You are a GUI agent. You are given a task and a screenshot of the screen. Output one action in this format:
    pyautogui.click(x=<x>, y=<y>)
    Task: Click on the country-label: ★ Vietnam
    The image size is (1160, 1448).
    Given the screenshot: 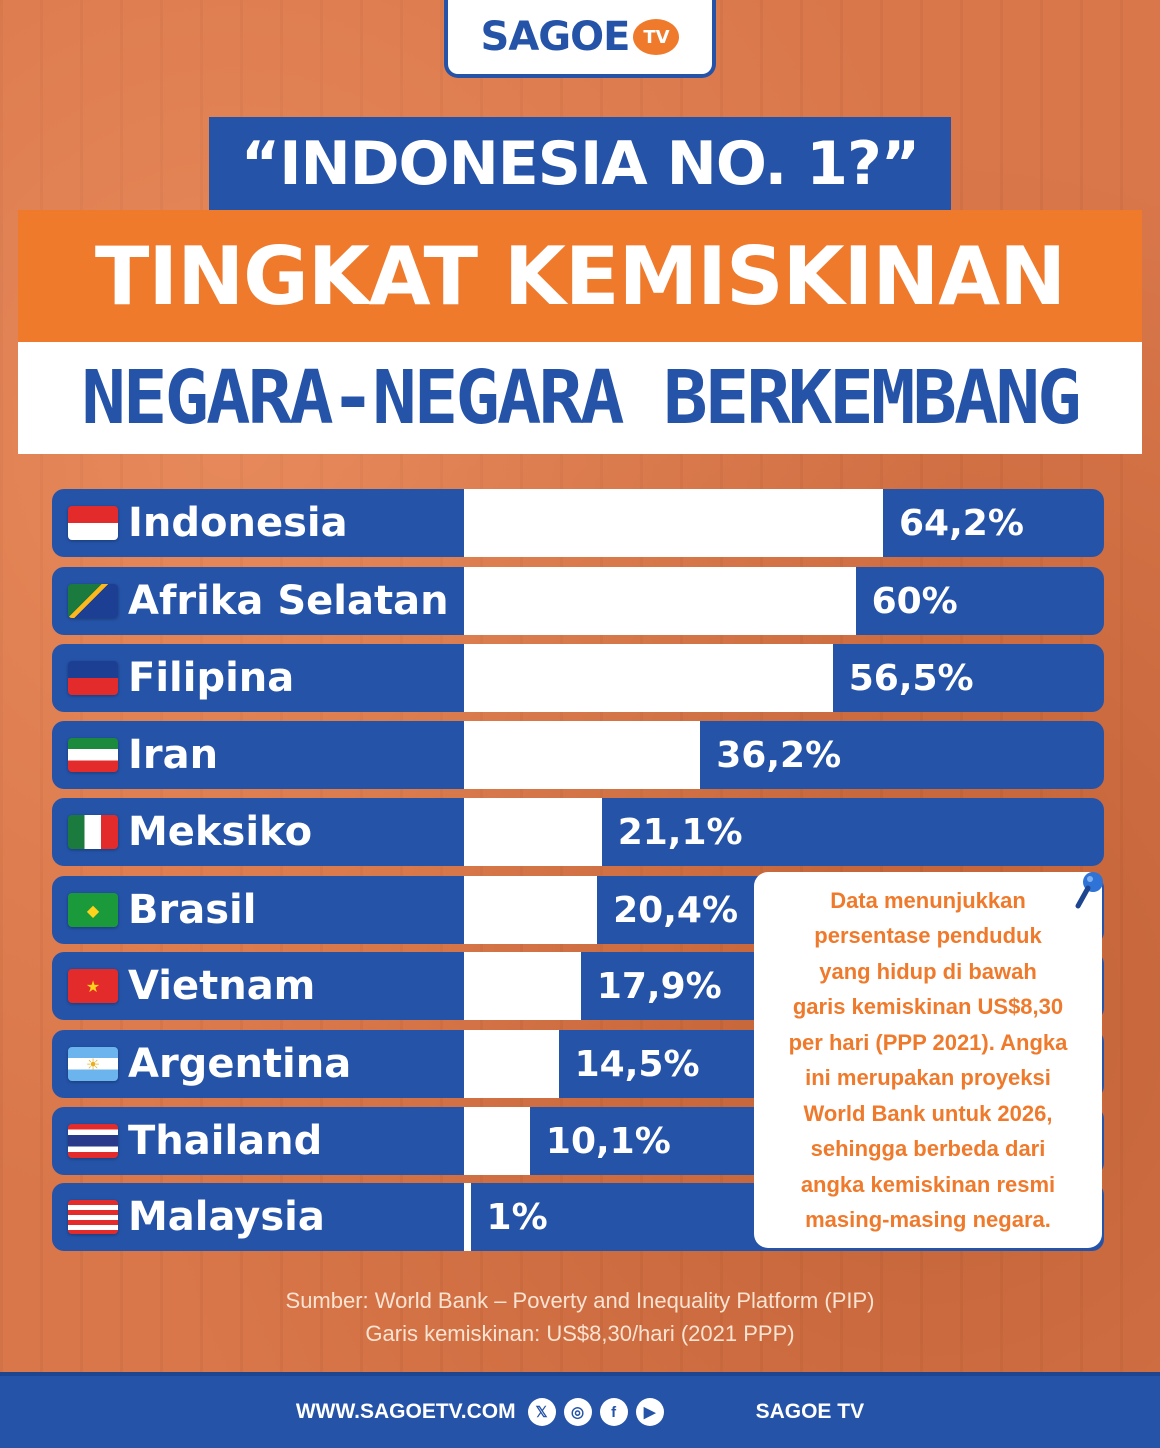 What is the action you would take?
    pyautogui.click(x=191, y=986)
    